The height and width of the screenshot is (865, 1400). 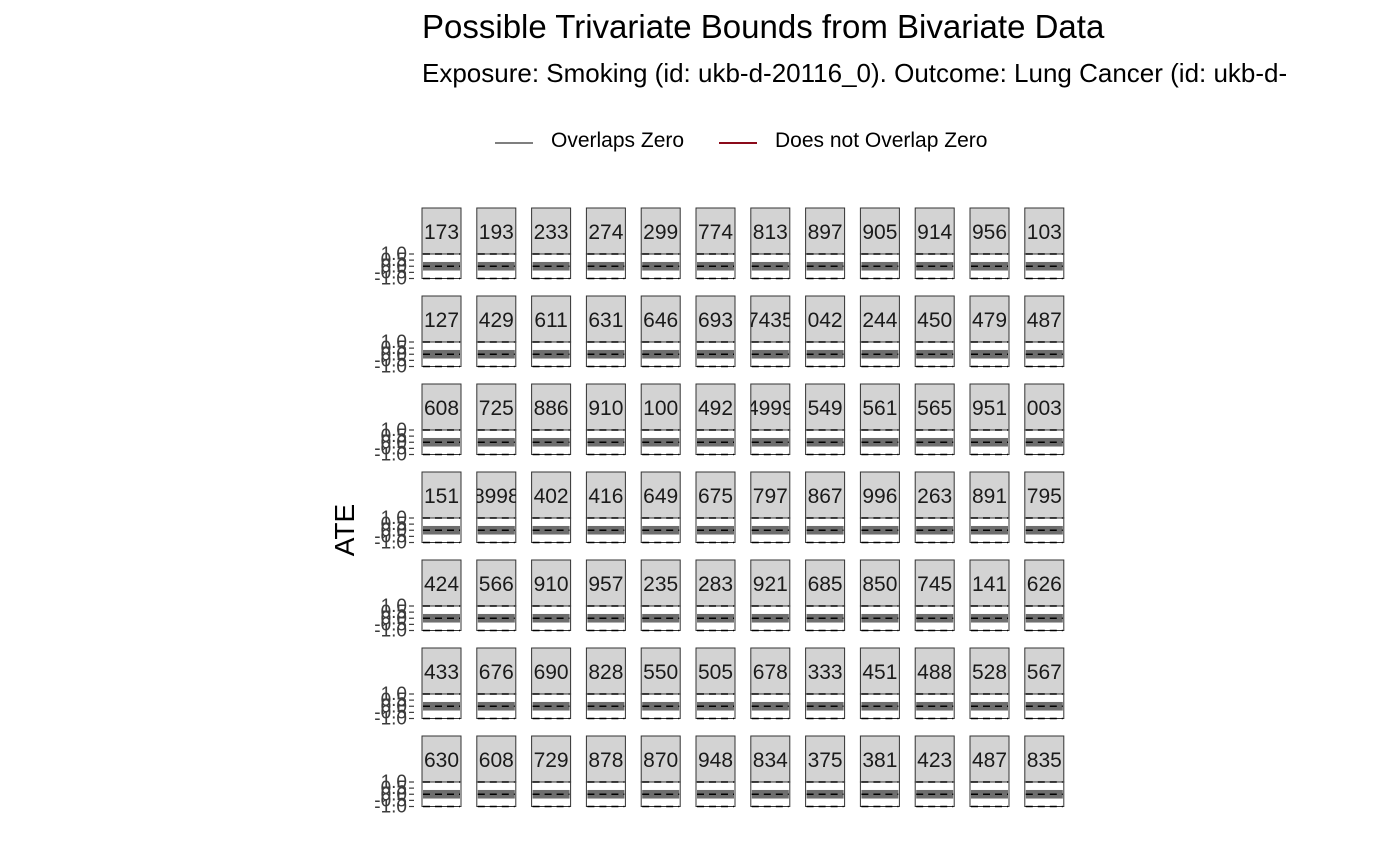 I want to click on facet-strip-label: 905, so click(x=879, y=232).